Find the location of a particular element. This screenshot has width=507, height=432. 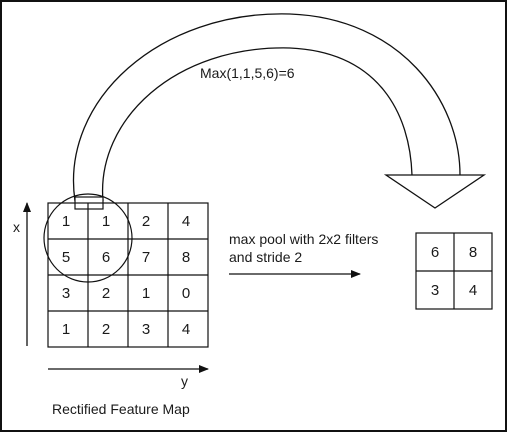

output-cell-values: 6 8 3 4 is located at coordinates (454, 271).